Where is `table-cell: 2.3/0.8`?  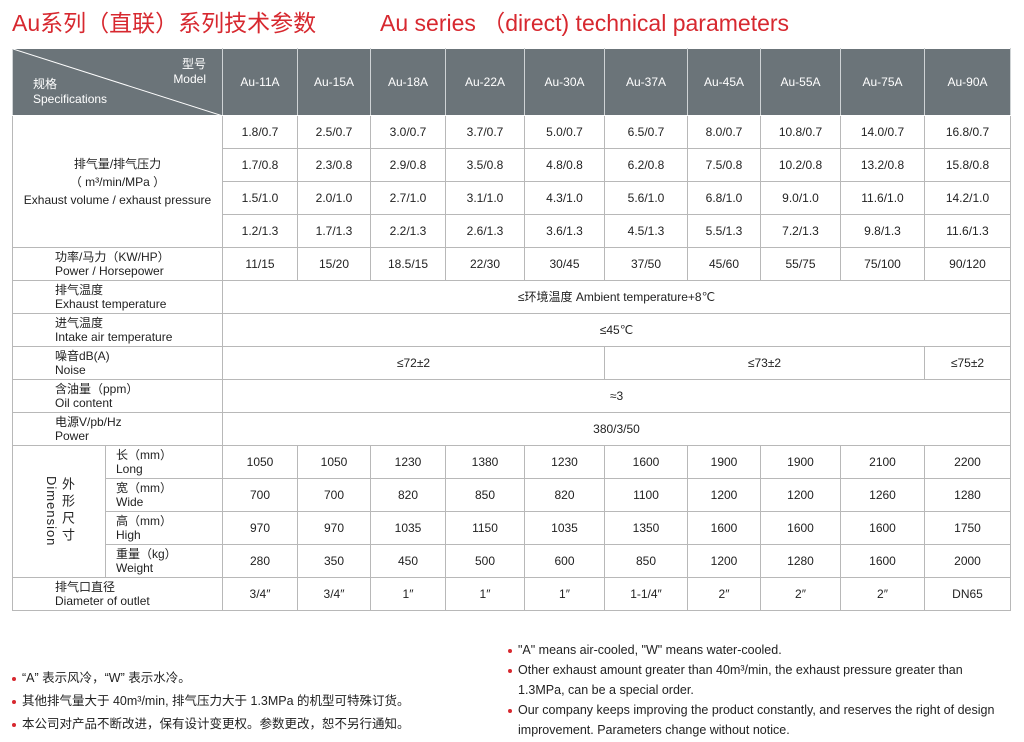 table-cell: 2.3/0.8 is located at coordinates (334, 165).